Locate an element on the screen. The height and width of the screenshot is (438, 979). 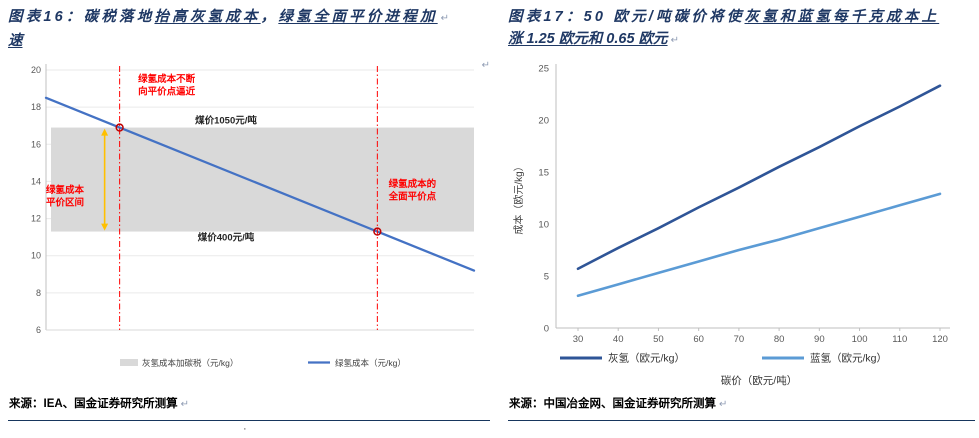
title-segment: 绿氢全面平价进程加 is located at coordinates (358, 17).